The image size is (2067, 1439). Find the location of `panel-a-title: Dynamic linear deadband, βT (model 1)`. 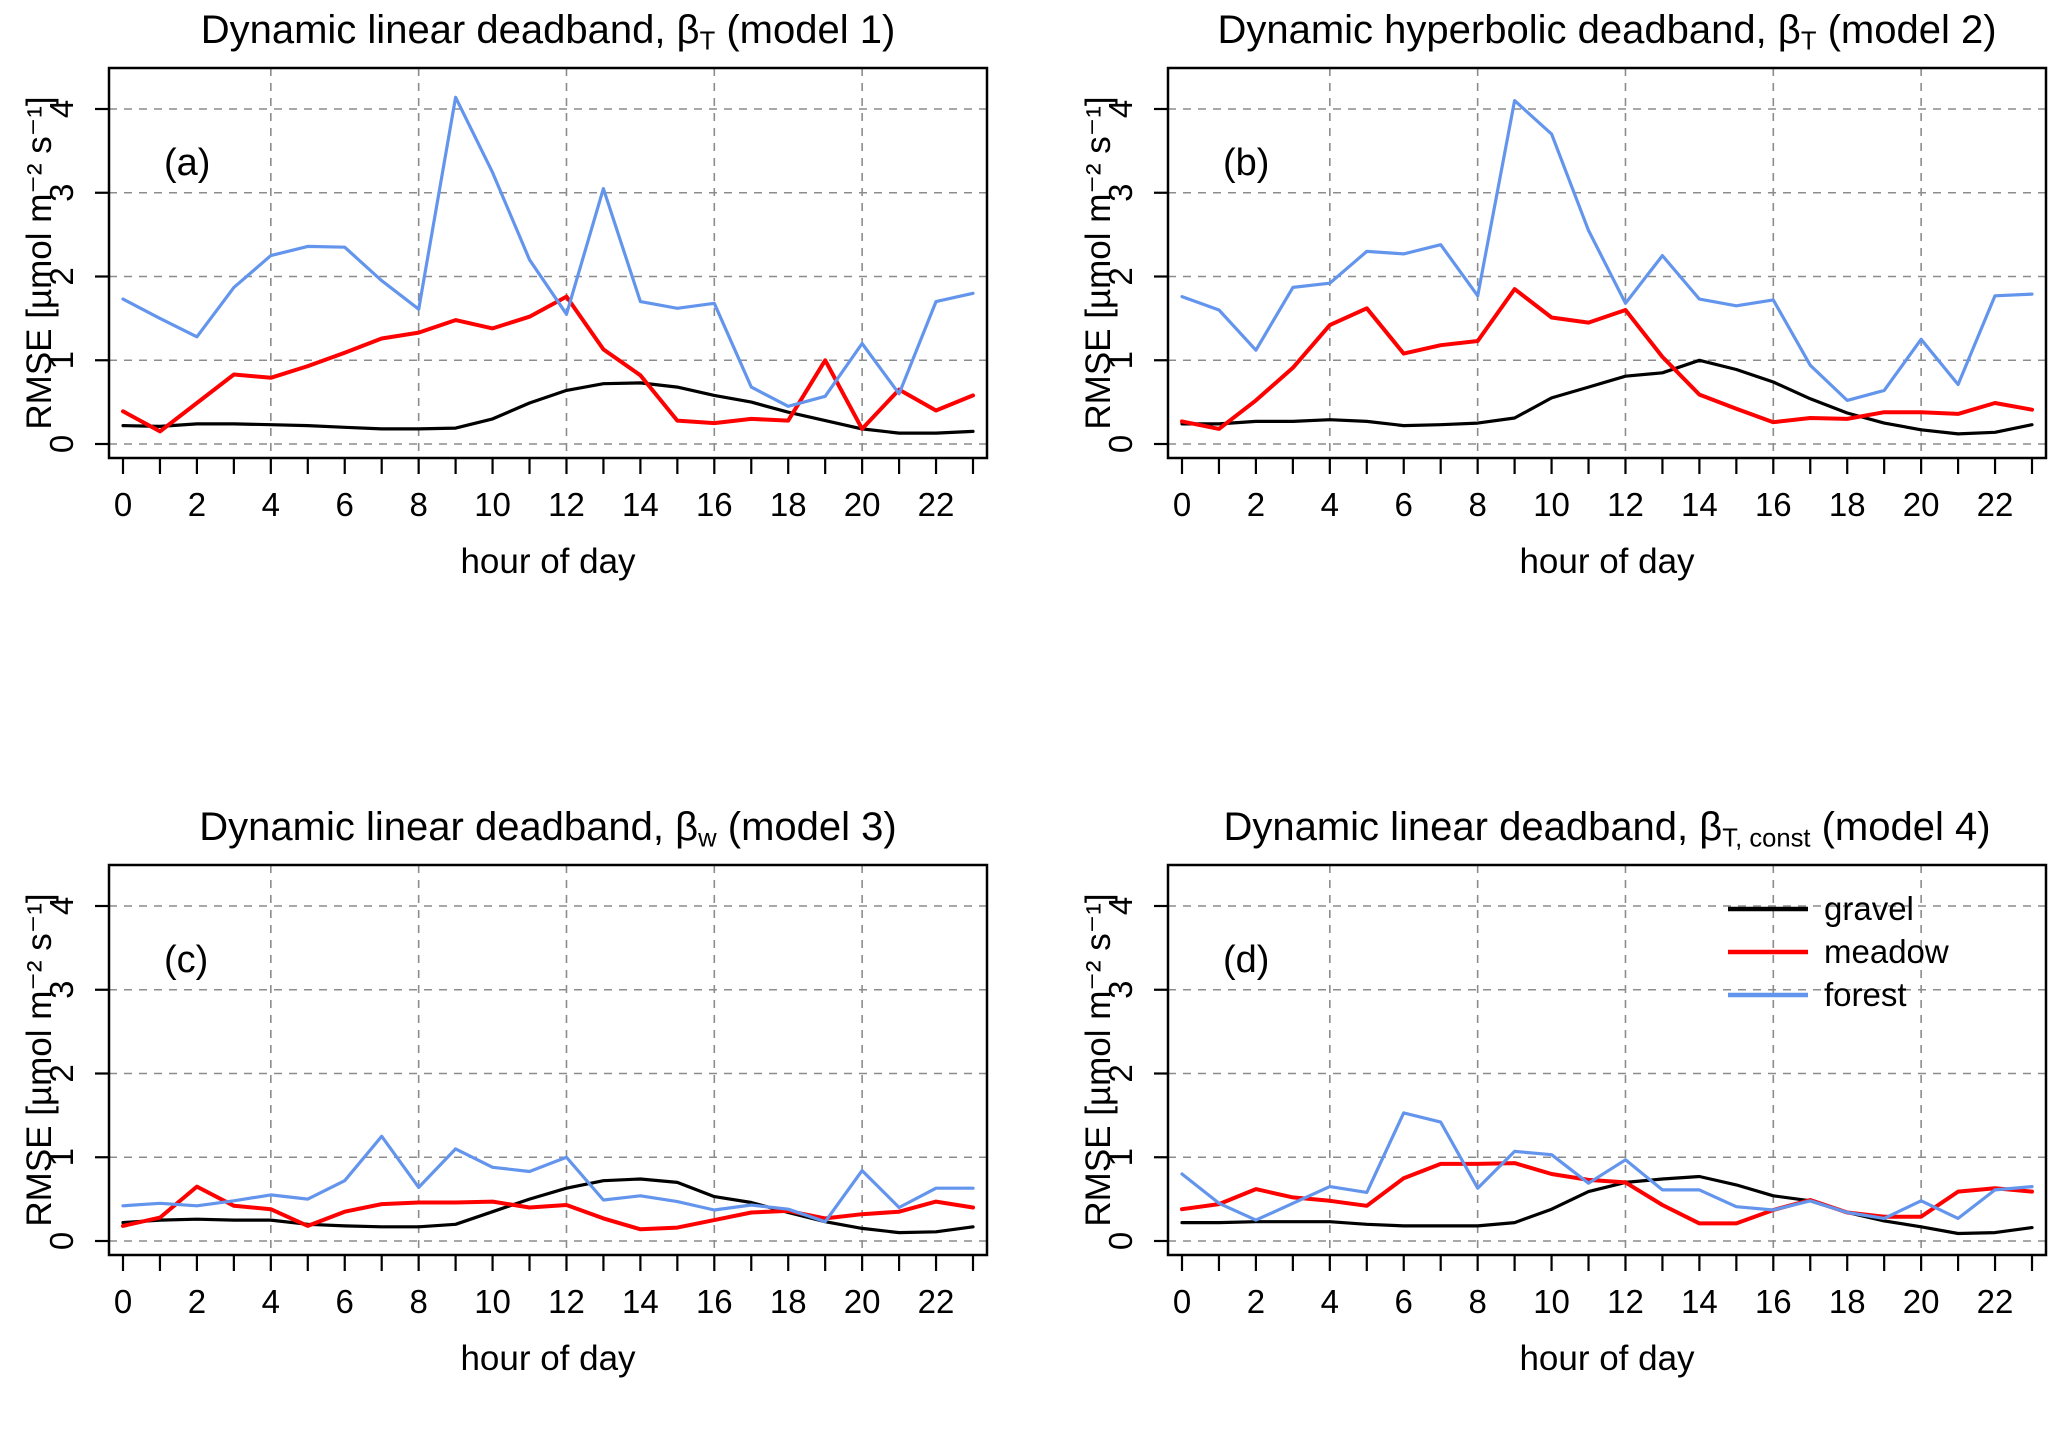

panel-a-title: Dynamic linear deadband, βT (model 1) is located at coordinates (548, 32).